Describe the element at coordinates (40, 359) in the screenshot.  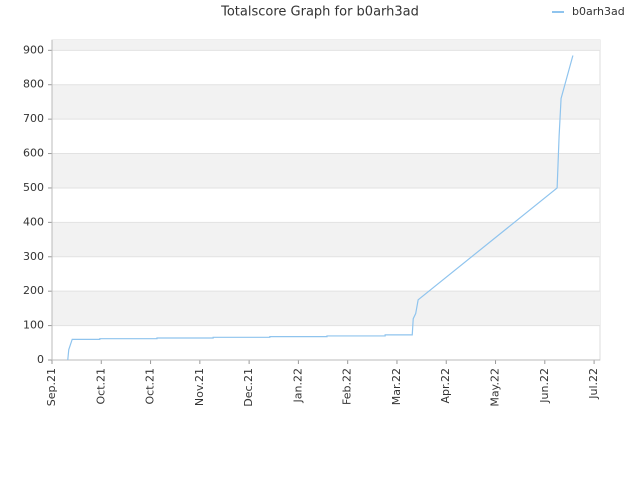
I see `y-tick-label: 0` at that location.